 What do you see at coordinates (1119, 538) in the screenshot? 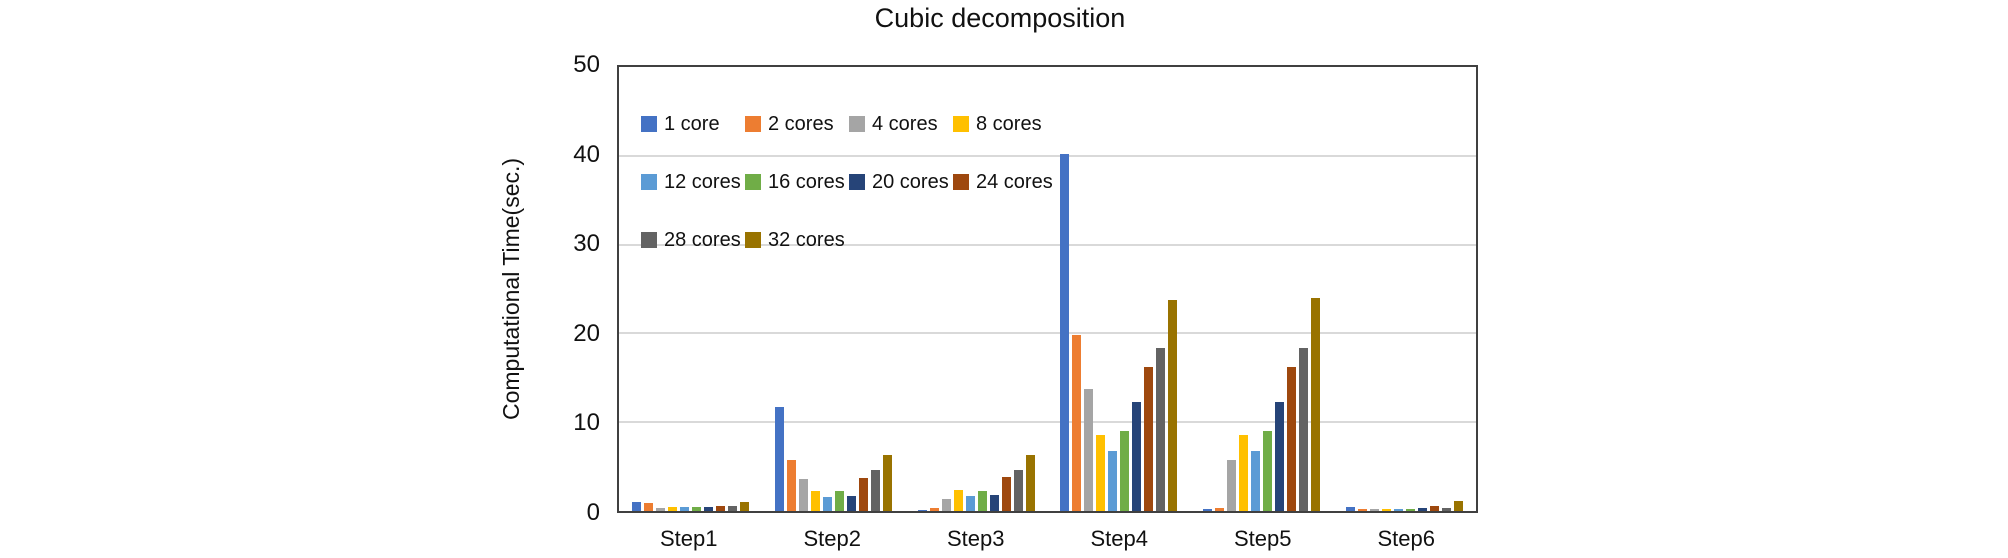
I see `x-tick-label: Step4` at bounding box center [1119, 538].